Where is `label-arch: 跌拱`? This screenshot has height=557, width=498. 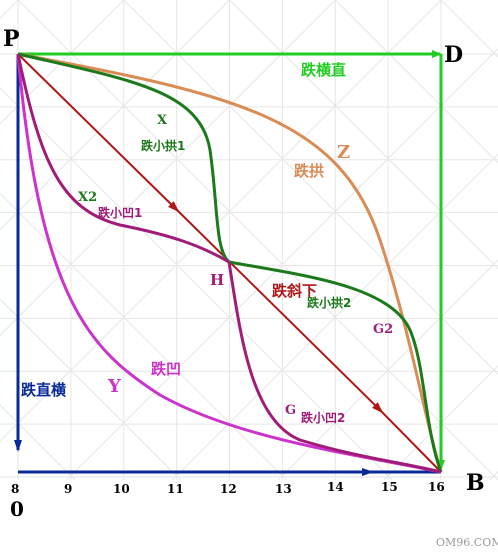 label-arch: 跌拱 is located at coordinates (309, 171).